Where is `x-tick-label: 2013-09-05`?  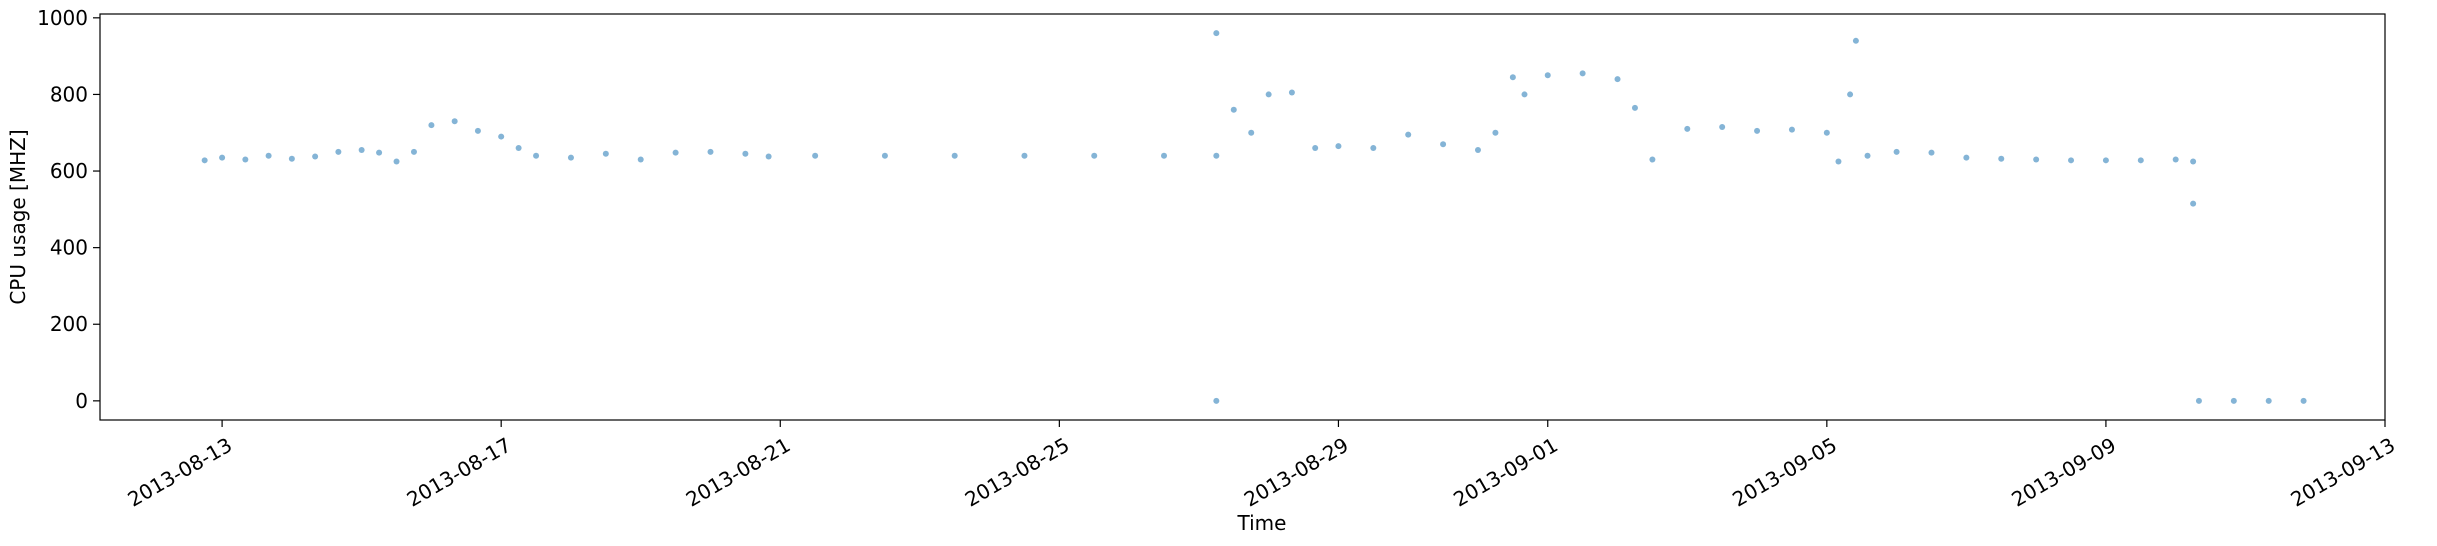
x-tick-label: 2013-09-05 is located at coordinates (1784, 472).